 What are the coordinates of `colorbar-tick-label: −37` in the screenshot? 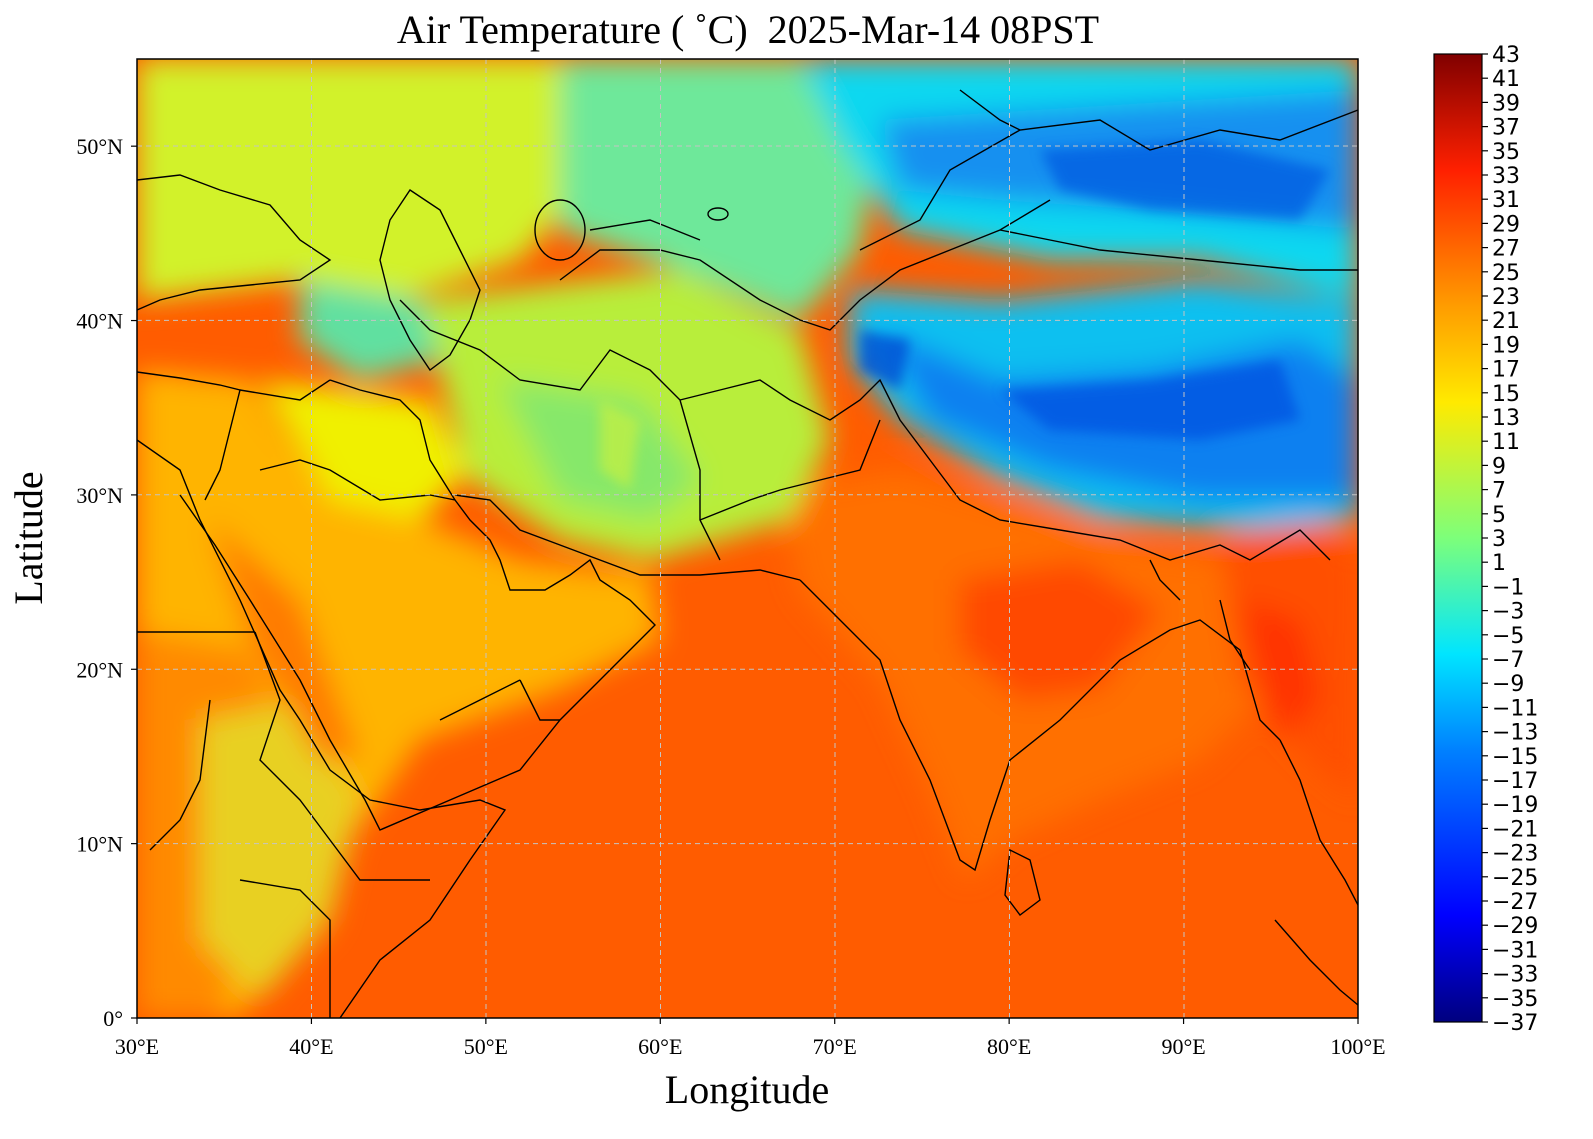 It's located at (1515, 1023).